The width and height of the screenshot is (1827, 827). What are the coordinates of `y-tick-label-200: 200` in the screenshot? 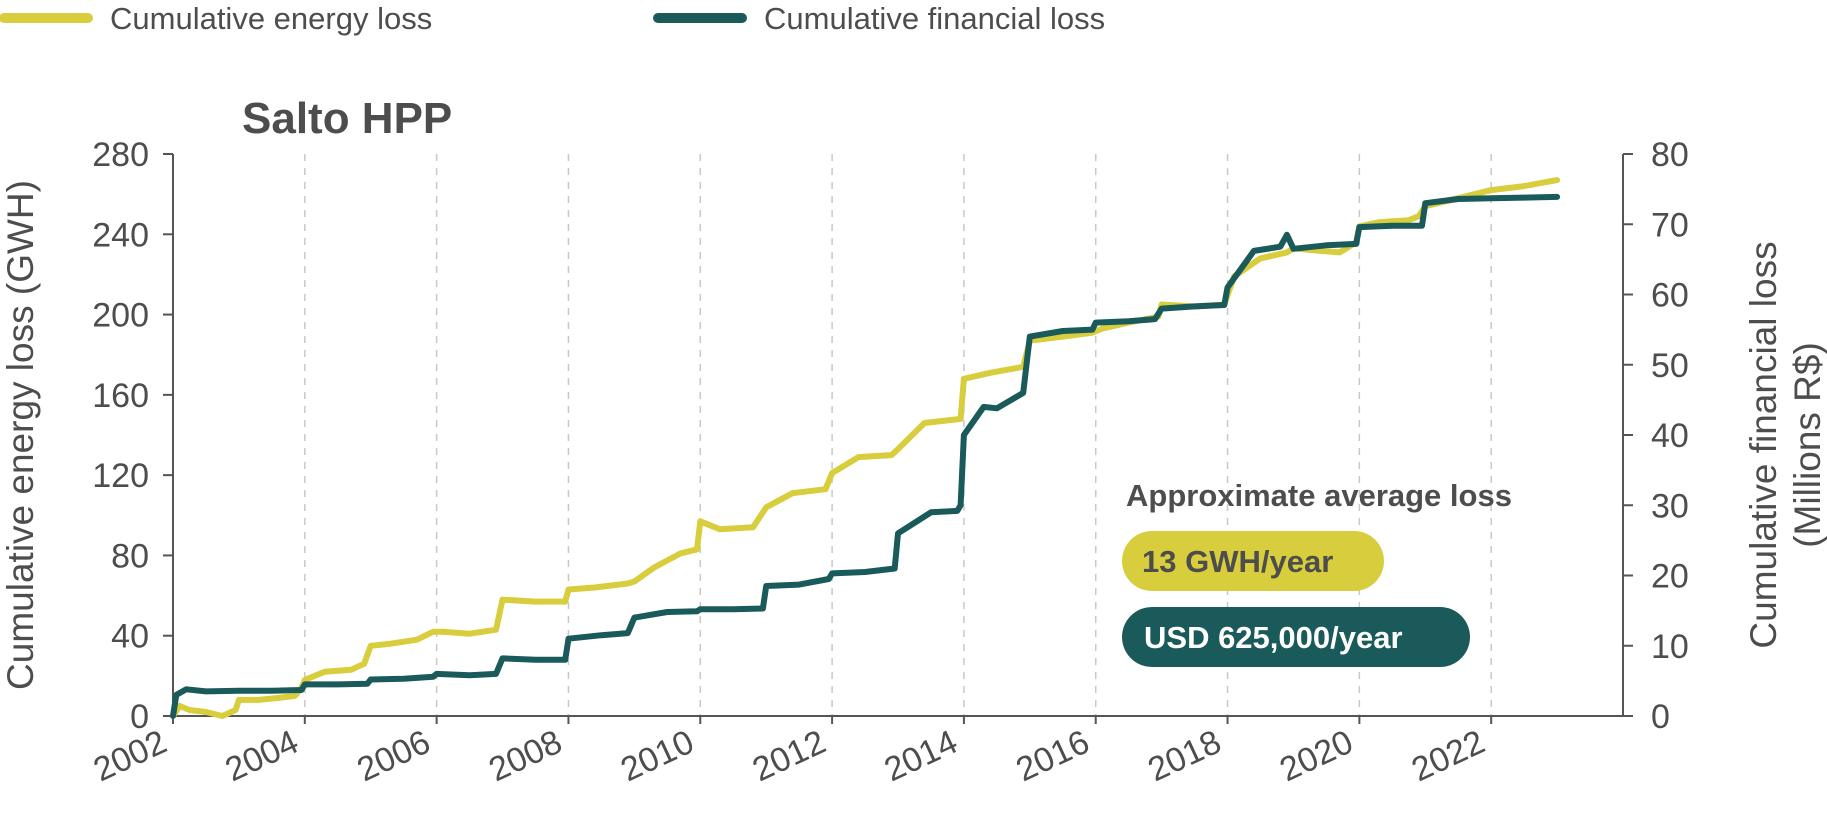 It's located at (120, 316).